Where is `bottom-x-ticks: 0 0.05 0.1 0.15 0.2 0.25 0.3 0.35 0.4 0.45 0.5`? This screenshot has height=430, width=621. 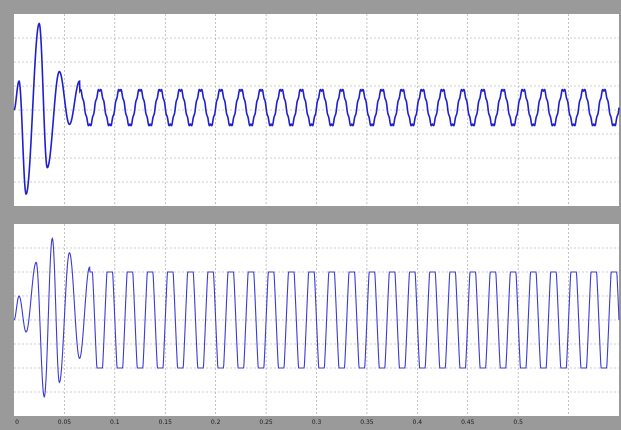 bottom-x-ticks: 0 0.05 0.1 0.15 0.2 0.25 0.3 0.35 0.4 0.45 0.5 is located at coordinates (269, 422).